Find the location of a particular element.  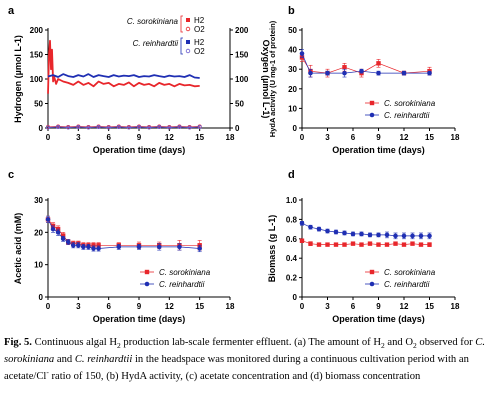

caption-segment: - is located at coordinates (47, 372).